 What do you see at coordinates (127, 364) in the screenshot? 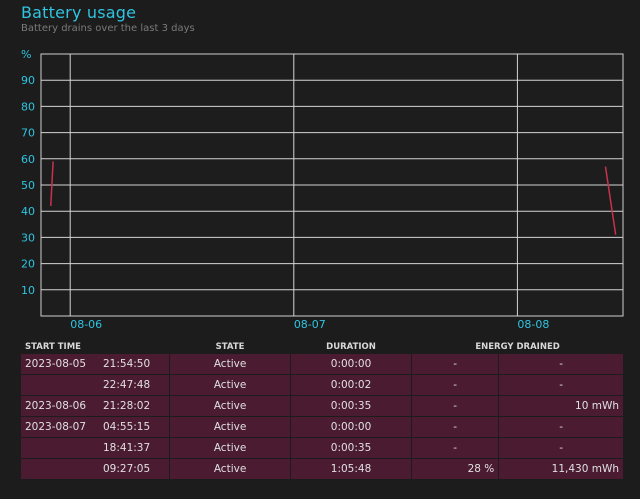
I see `start-clock: 21:54:50` at bounding box center [127, 364].